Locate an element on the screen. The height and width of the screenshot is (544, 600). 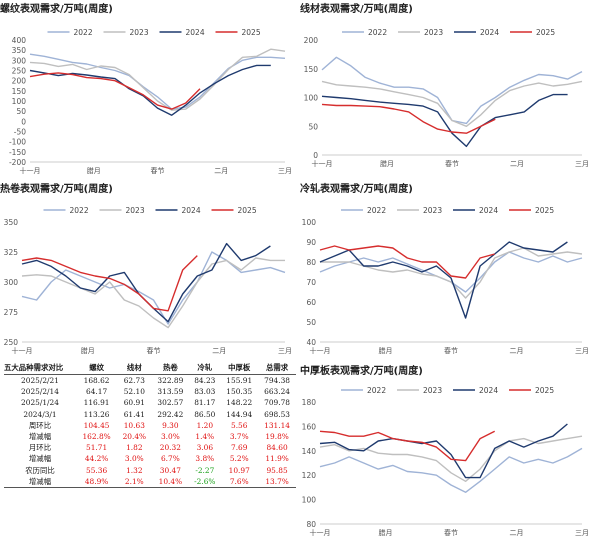
table-cell: 6.7% is located at coordinates (170, 459).